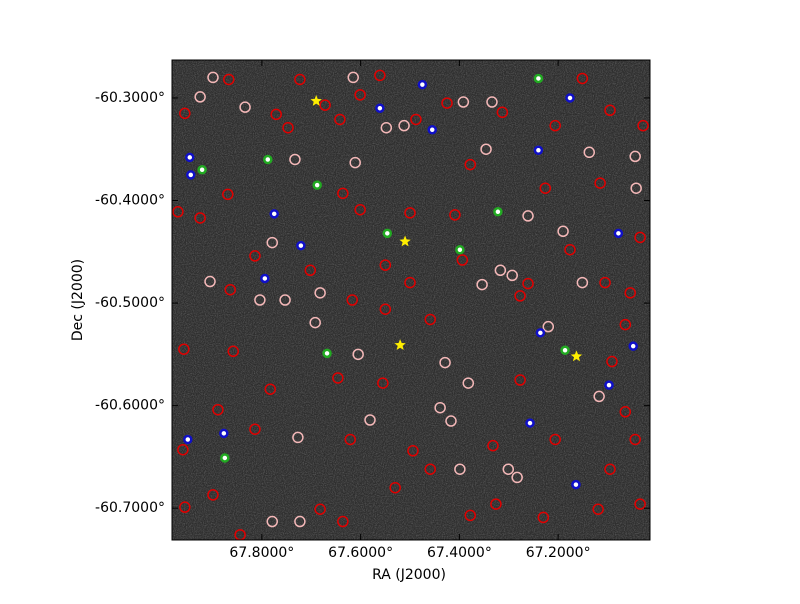 This screenshot has width=800, height=604. What do you see at coordinates (130, 303) in the screenshot?
I see `y-tick-label: -60.5000°` at bounding box center [130, 303].